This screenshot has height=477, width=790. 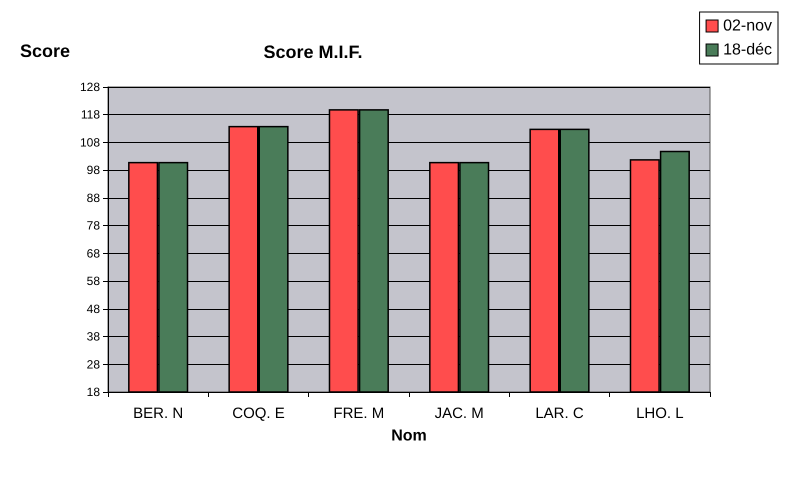 I want to click on chart-title: Score M.I.F., so click(x=313, y=52).